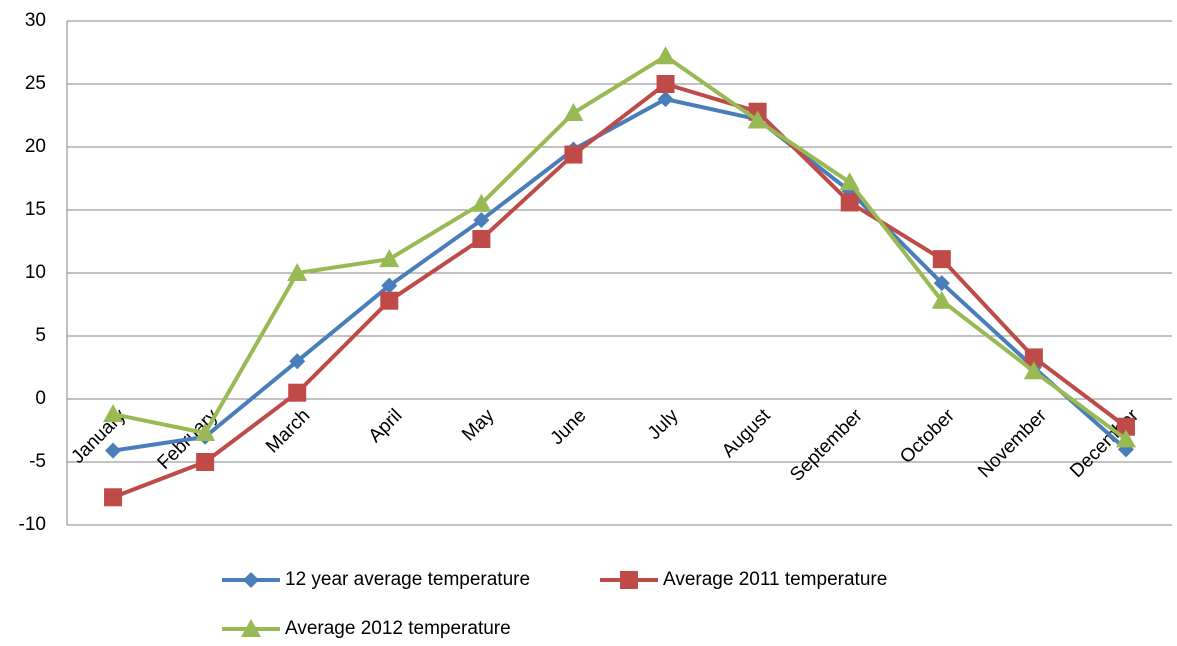 The height and width of the screenshot is (646, 1177). I want to click on legend-label: Average 2011 temperature, so click(775, 579).